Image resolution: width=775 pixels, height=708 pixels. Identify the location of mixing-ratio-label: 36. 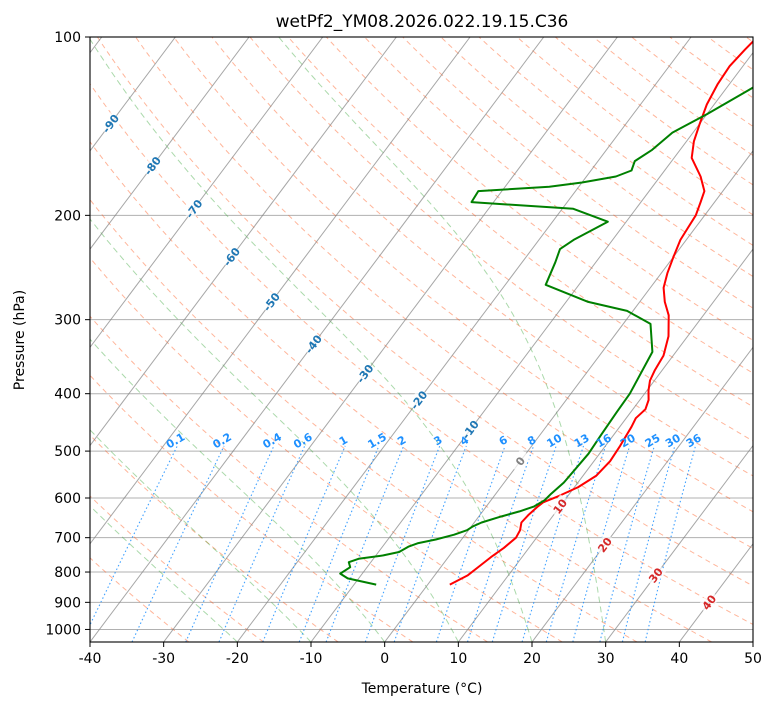
(694, 440).